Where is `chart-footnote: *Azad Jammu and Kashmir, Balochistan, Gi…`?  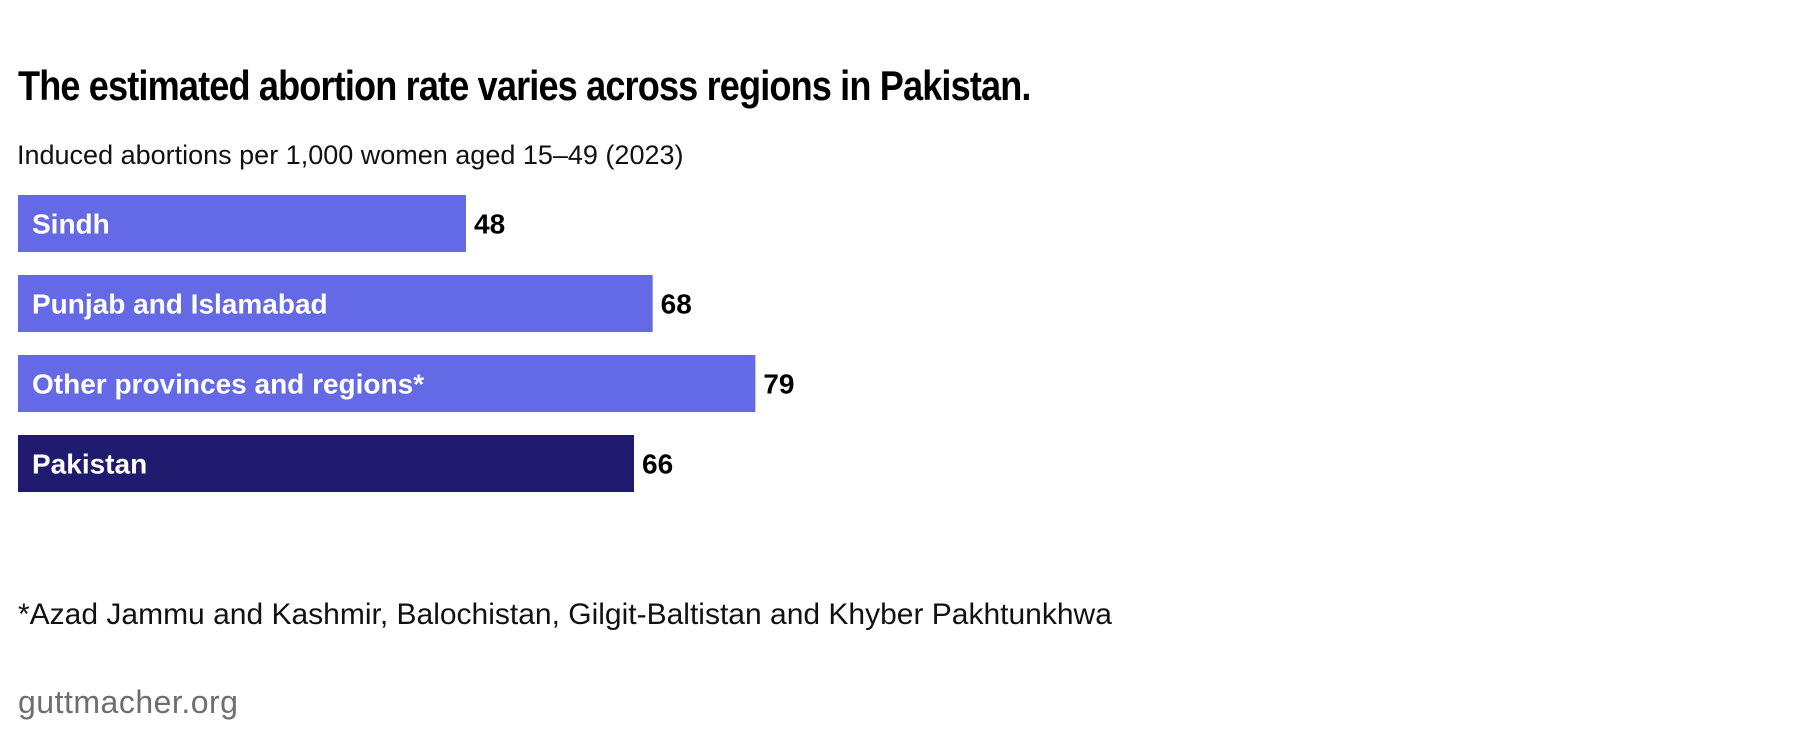 chart-footnote: *Azad Jammu and Kashmir, Balochistan, Gi… is located at coordinates (565, 614).